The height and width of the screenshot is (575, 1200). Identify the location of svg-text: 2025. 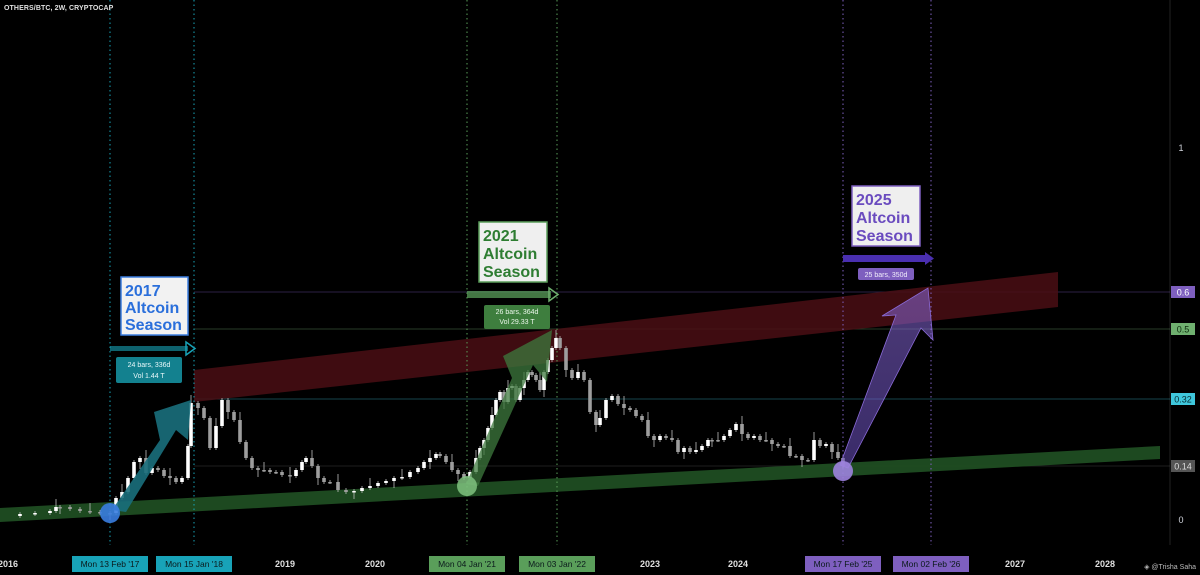
(874, 200).